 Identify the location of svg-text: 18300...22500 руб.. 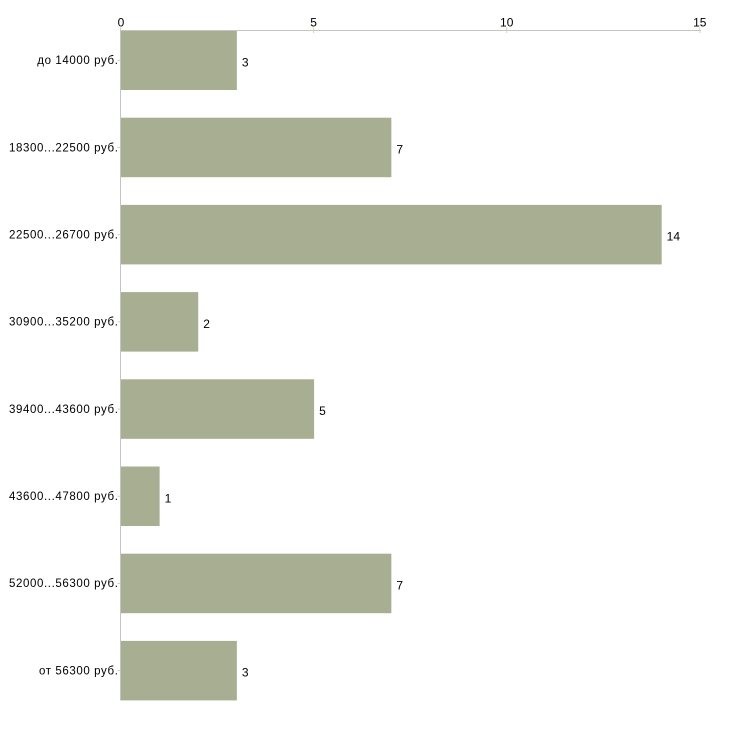
(63, 148).